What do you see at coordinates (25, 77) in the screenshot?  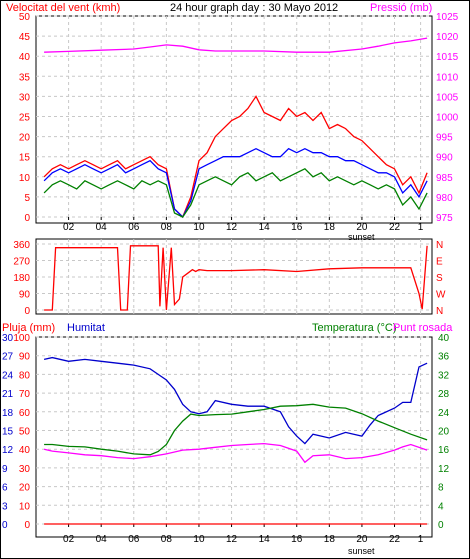 I see `wind-ytick-label: 35` at bounding box center [25, 77].